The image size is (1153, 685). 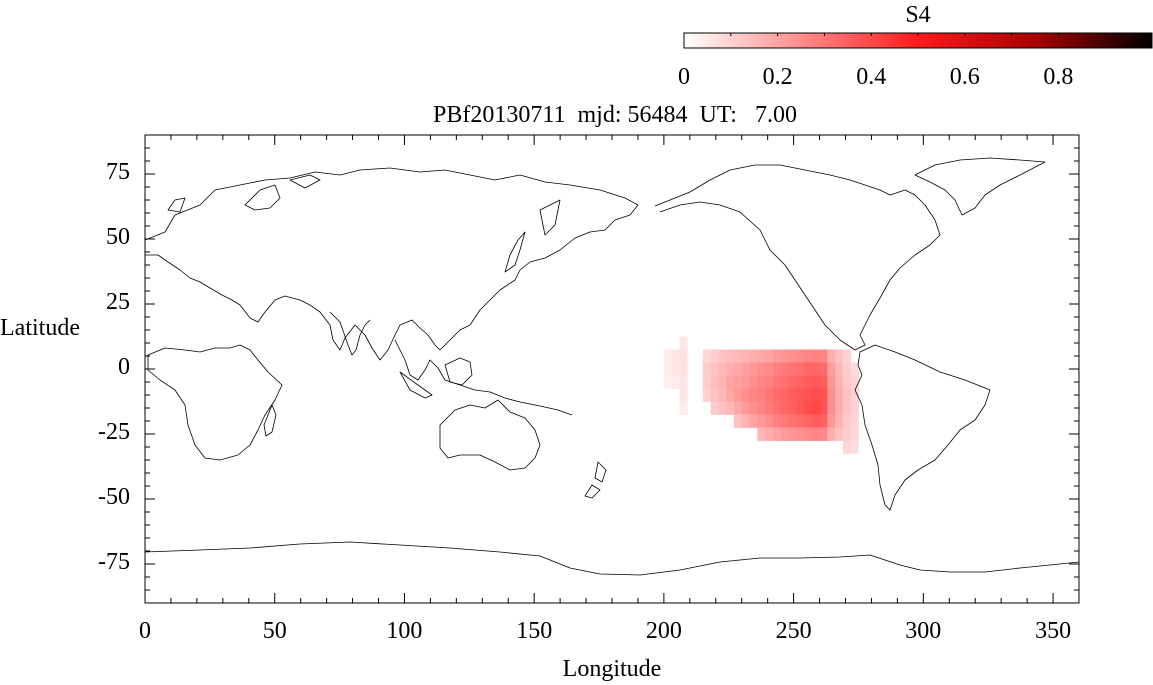 What do you see at coordinates (118, 172) in the screenshot?
I see `y-tick-label: 75` at bounding box center [118, 172].